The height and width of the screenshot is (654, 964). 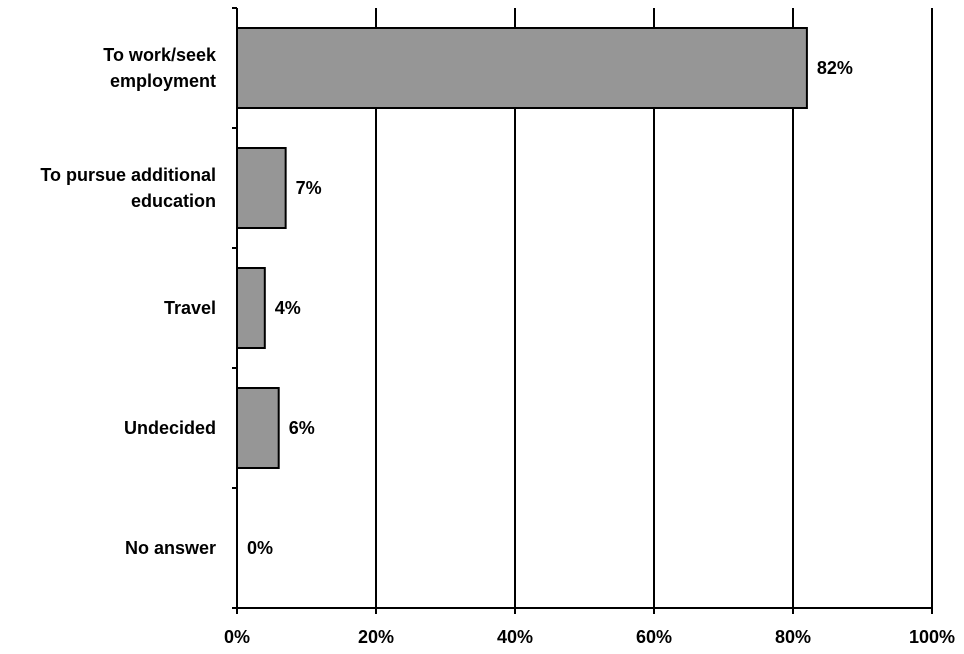 I want to click on category-label: No answer, so click(x=170, y=548).